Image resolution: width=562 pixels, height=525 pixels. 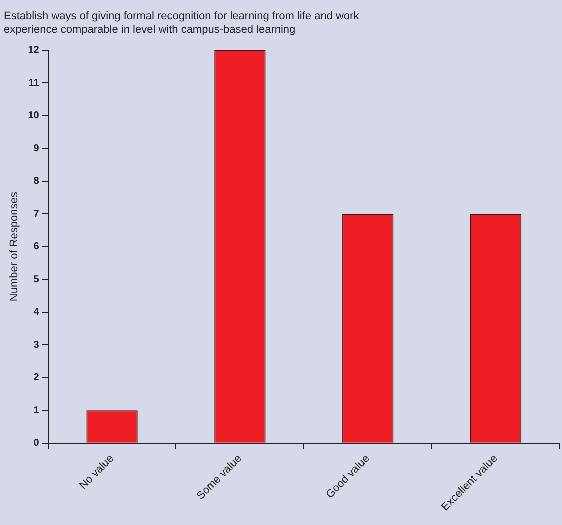 I want to click on y-tick-label: 12, so click(x=34, y=50).